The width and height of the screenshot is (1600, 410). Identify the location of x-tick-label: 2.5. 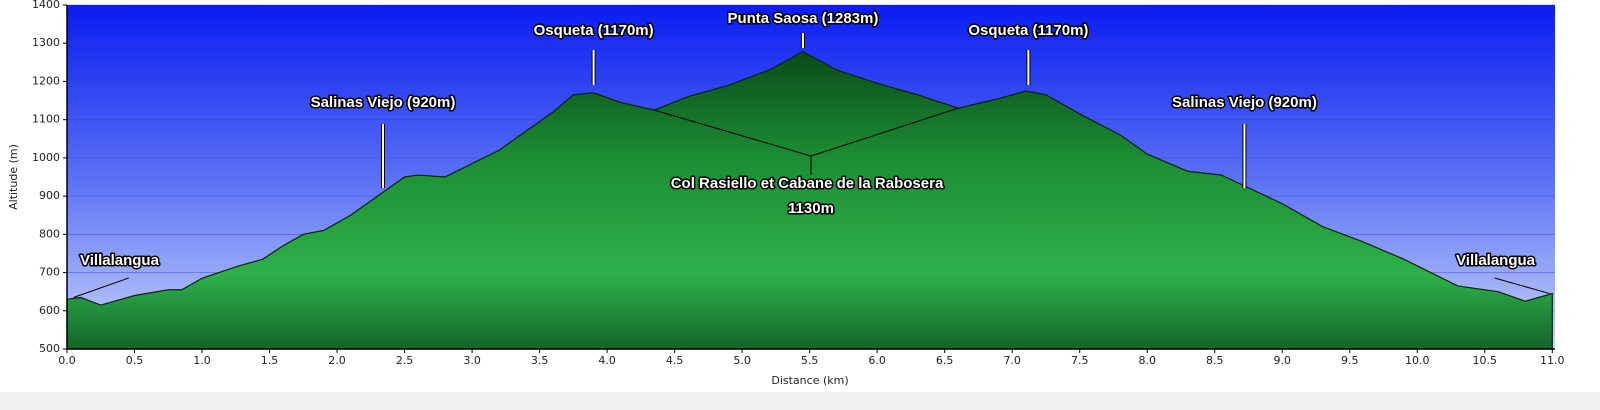
(405, 360).